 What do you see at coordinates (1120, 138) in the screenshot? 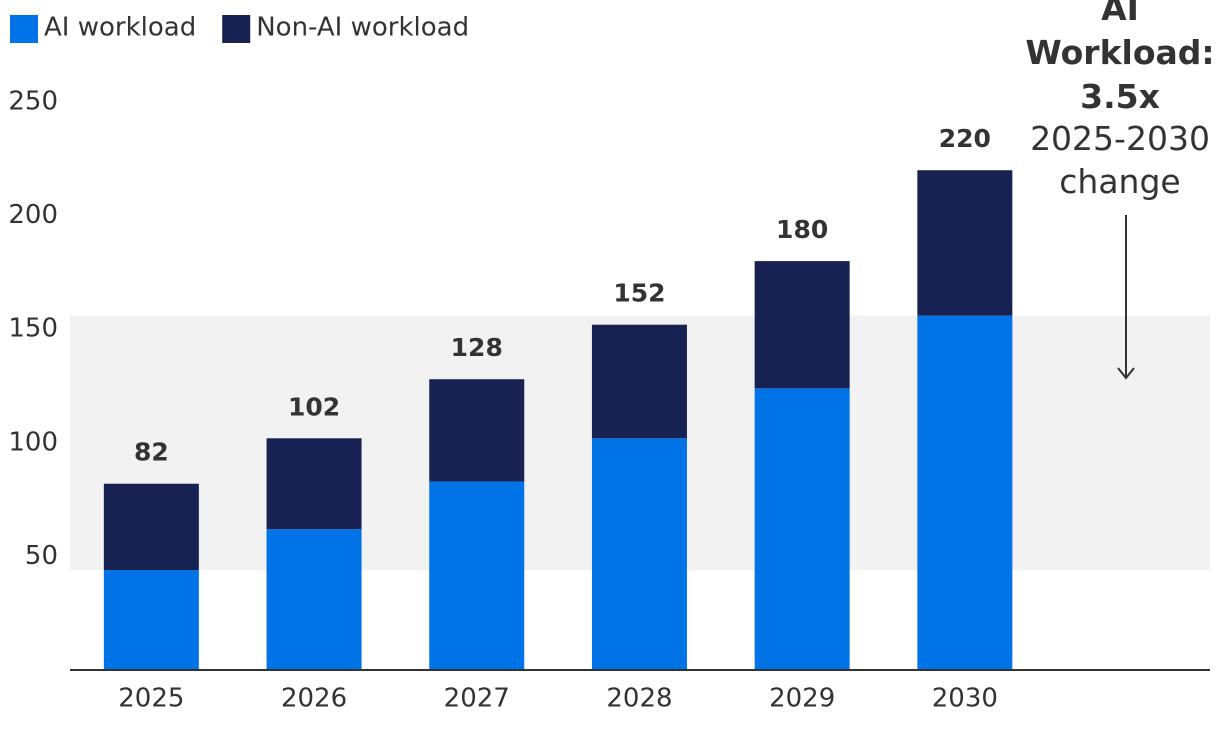
I see `annotation-line: 2025-2030` at bounding box center [1120, 138].